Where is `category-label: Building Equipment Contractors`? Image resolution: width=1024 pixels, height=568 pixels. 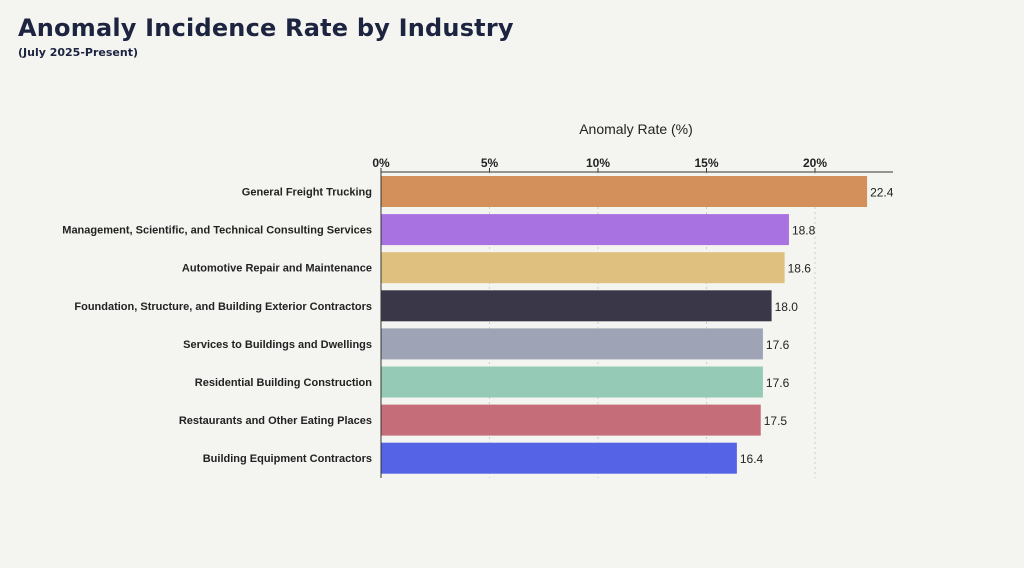 category-label: Building Equipment Contractors is located at coordinates (287, 459).